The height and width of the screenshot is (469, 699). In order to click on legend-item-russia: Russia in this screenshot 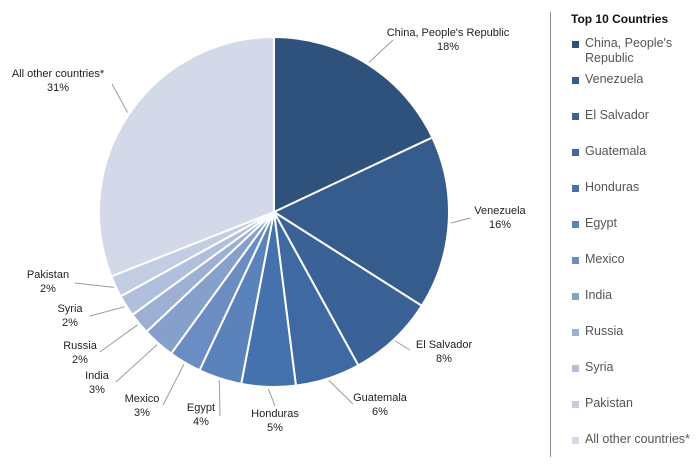, I will do `click(633, 342)`.